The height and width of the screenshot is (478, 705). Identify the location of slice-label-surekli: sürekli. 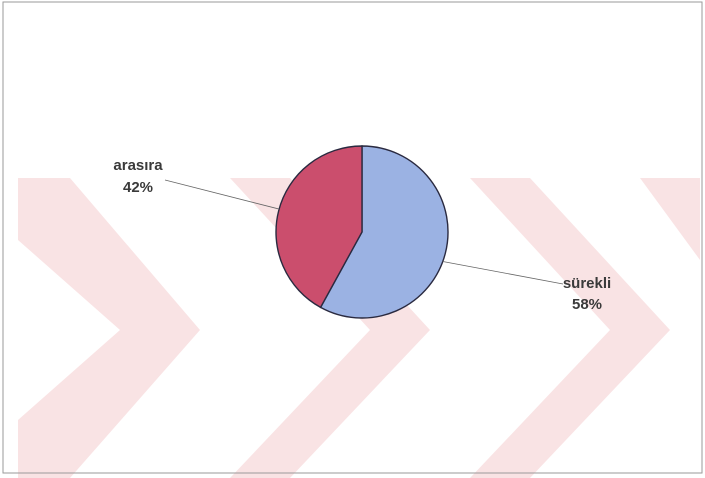
(587, 283).